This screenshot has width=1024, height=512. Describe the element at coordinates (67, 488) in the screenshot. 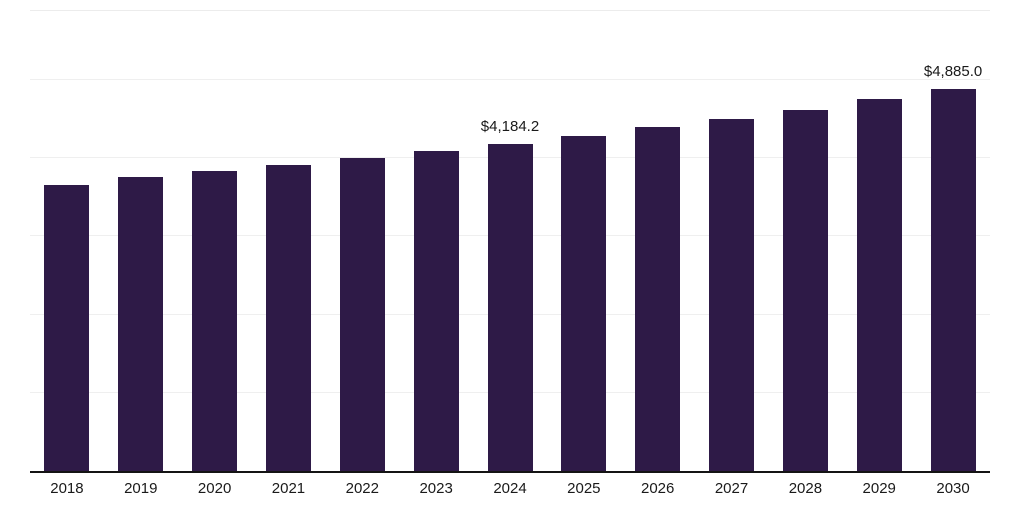

I see `x-tick-label-2018: 2018` at that location.